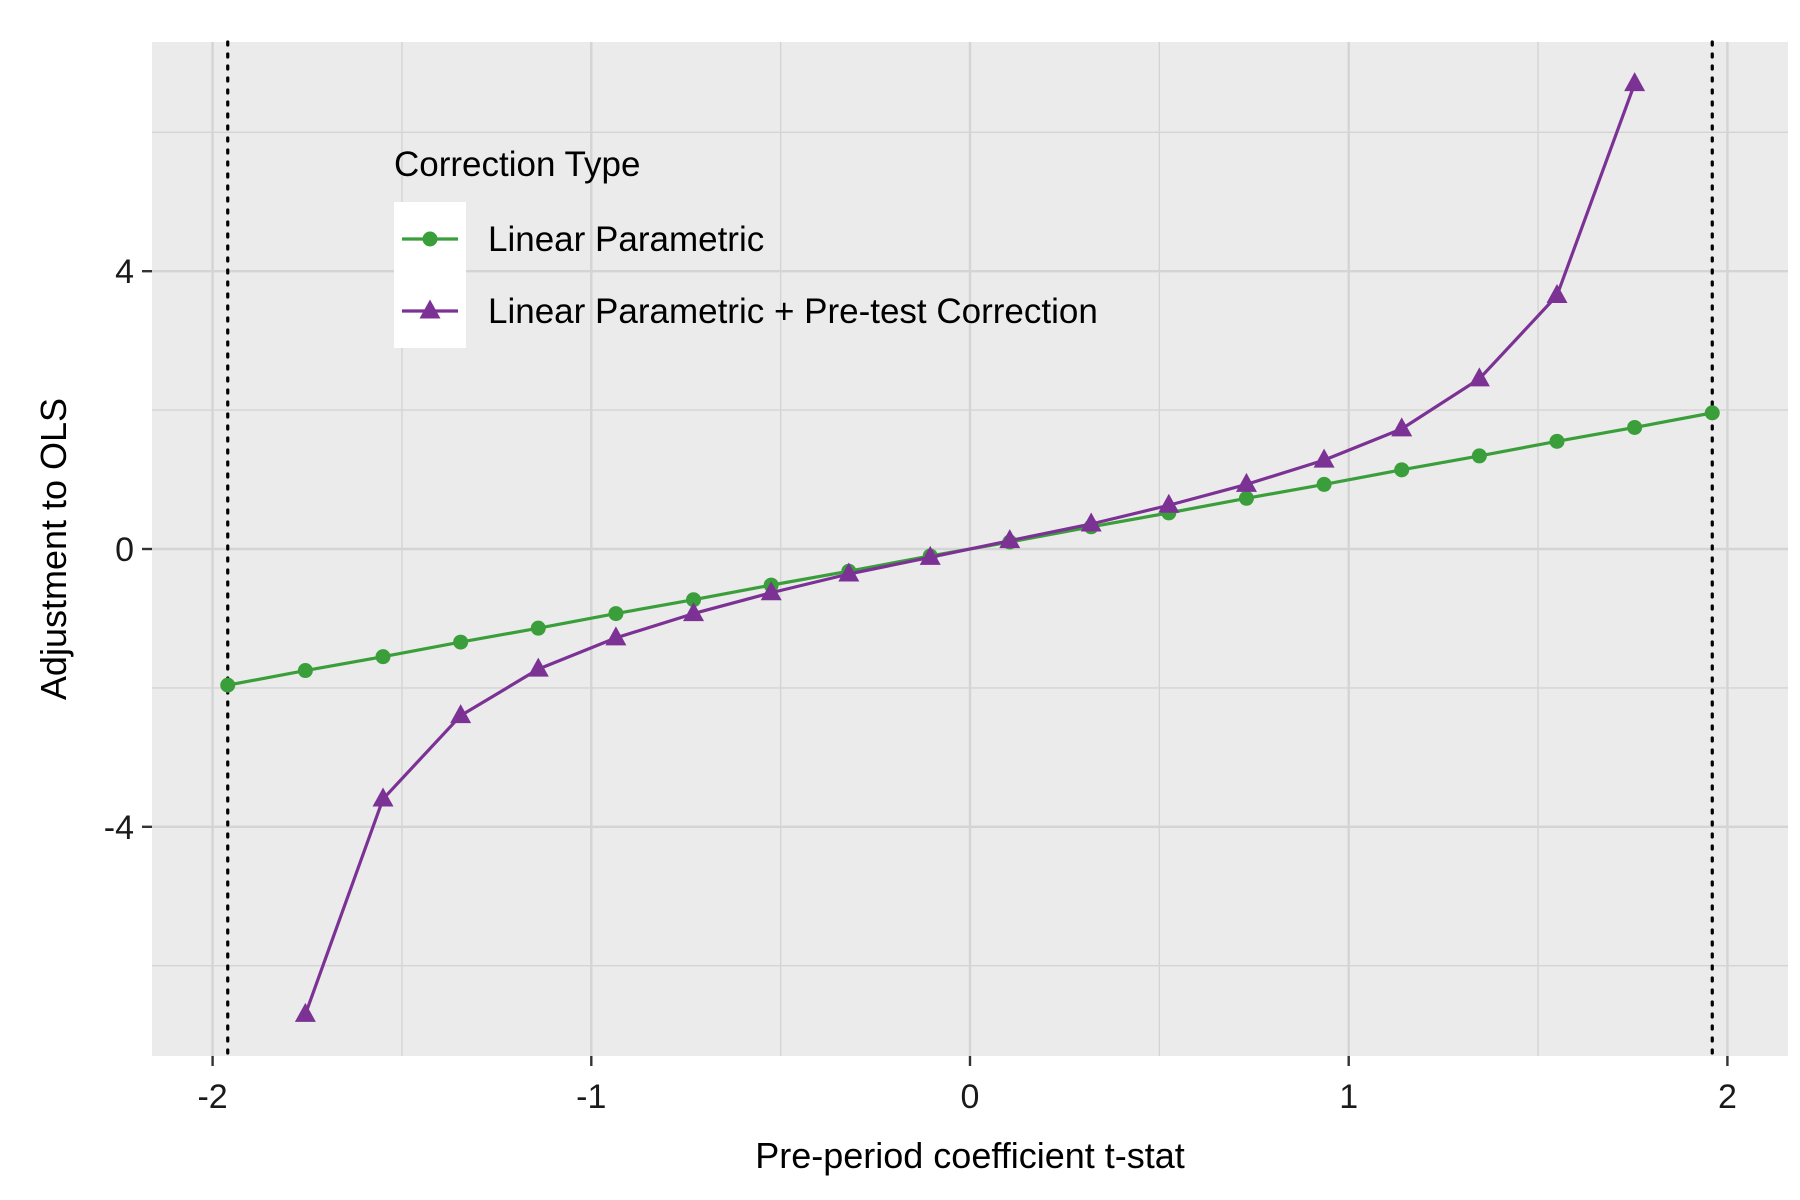  What do you see at coordinates (517, 164) in the screenshot?
I see `legend-title: Correction Type` at bounding box center [517, 164].